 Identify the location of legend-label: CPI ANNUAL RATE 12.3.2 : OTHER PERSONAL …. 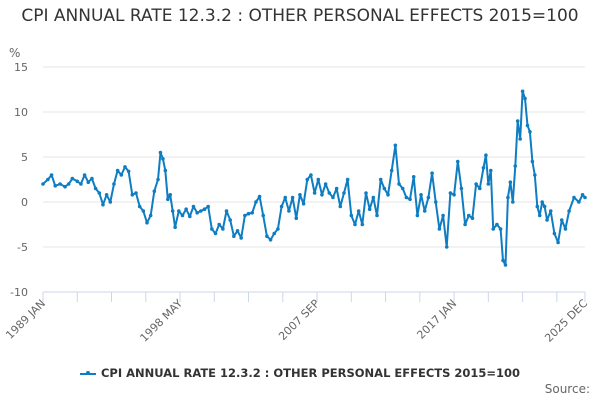
(310, 373).